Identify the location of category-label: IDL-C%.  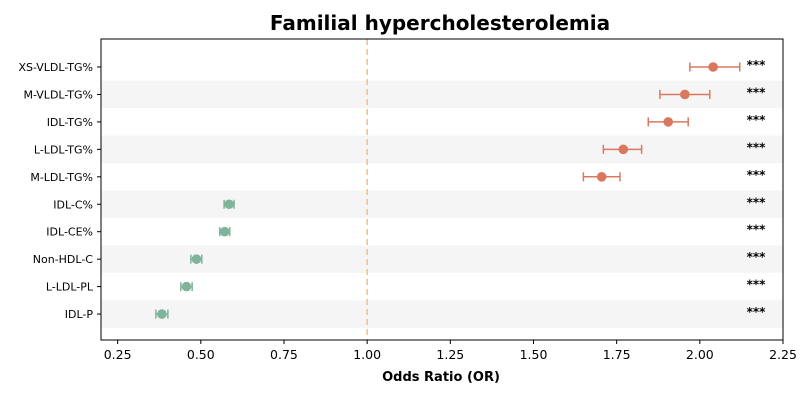
(73, 204).